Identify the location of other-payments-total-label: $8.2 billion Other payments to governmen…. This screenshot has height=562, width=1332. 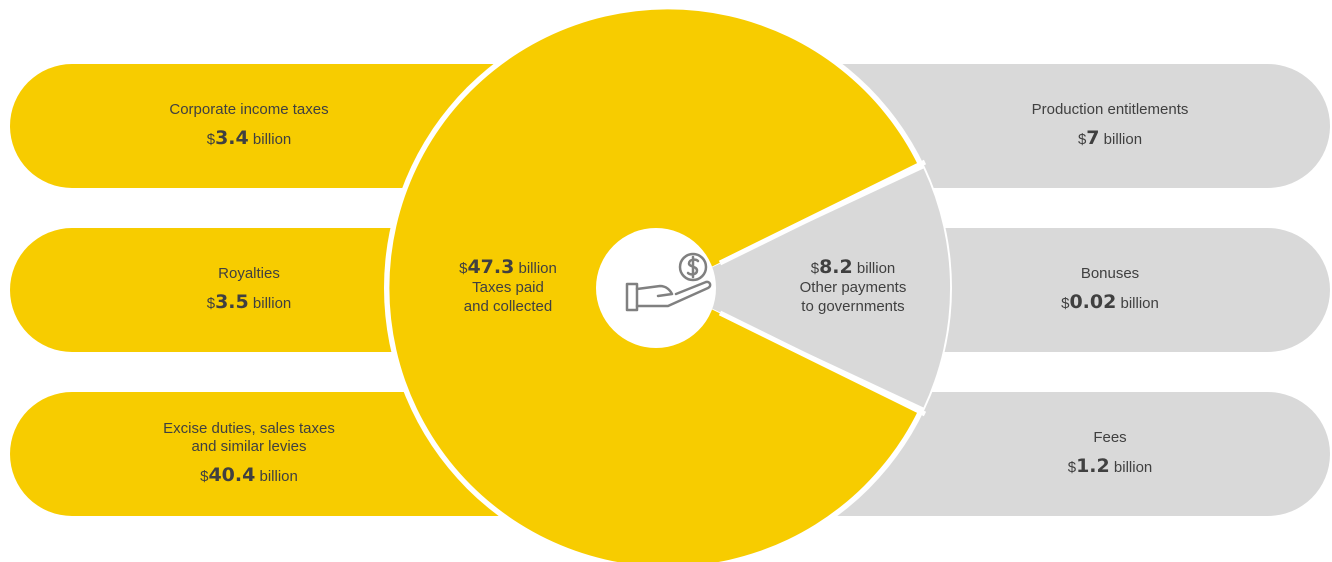
(853, 286).